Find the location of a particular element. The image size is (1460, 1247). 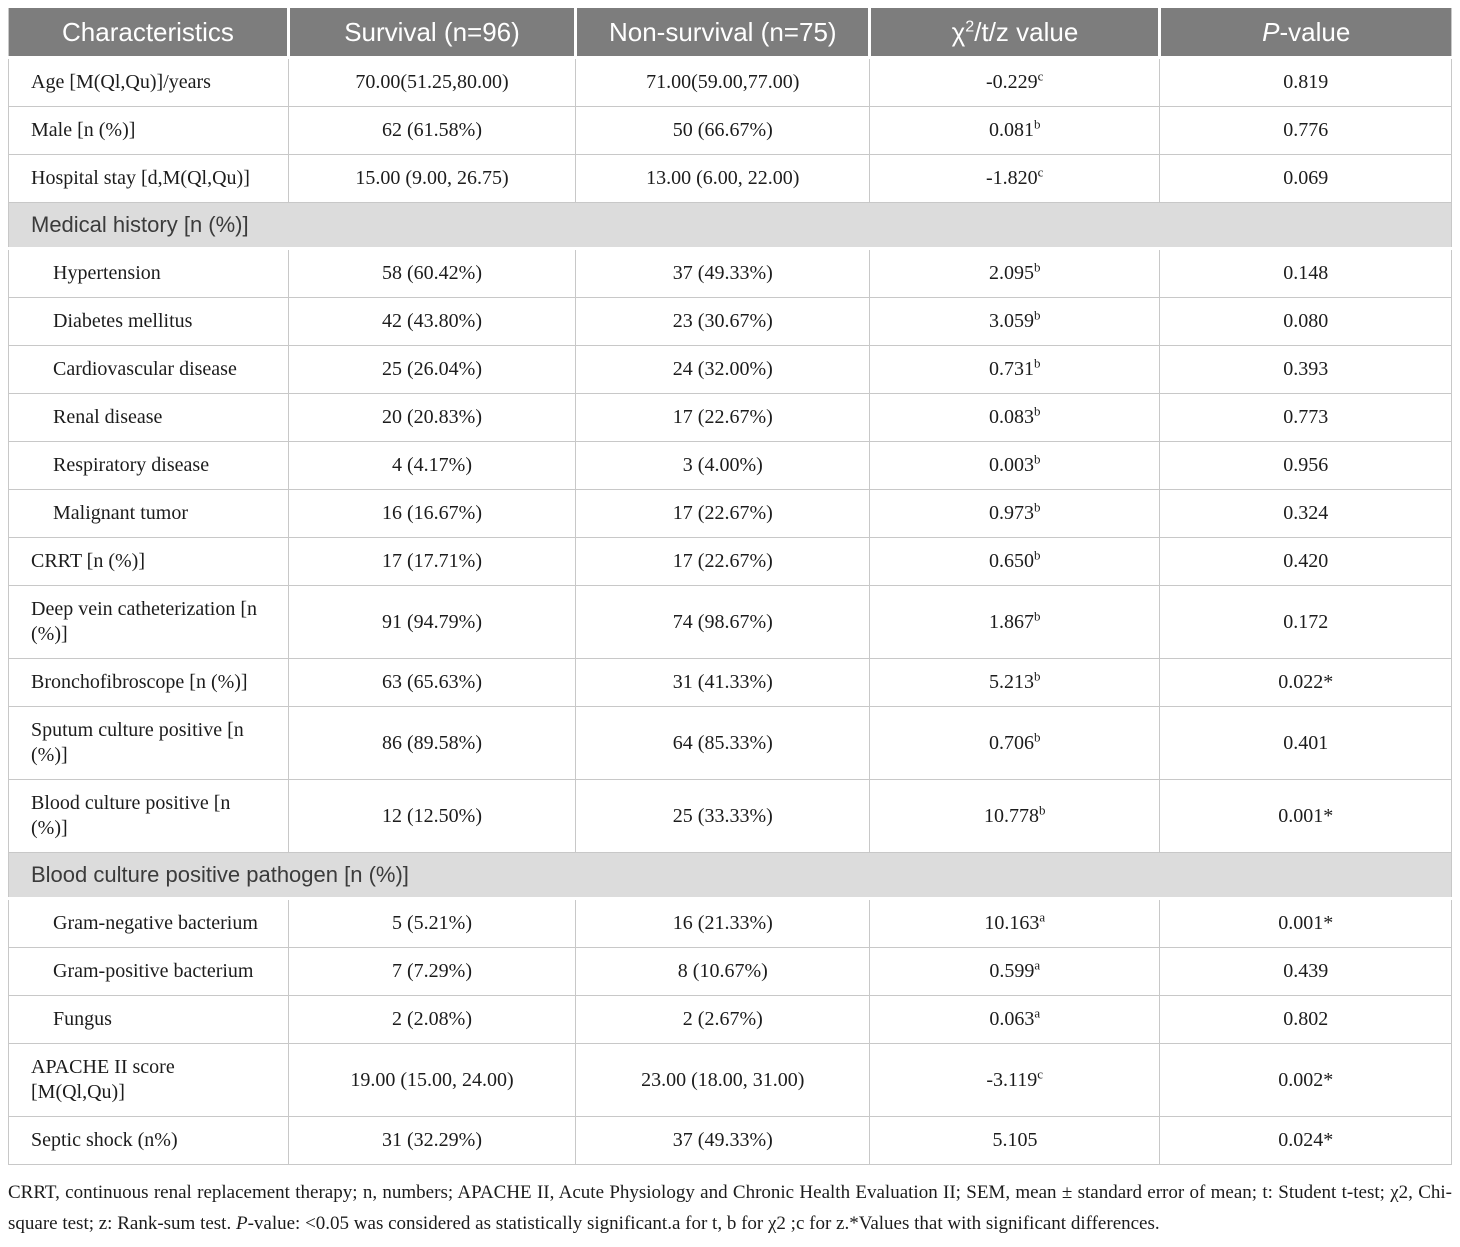

pvalue-cell: 0.002* is located at coordinates (1305, 1080).